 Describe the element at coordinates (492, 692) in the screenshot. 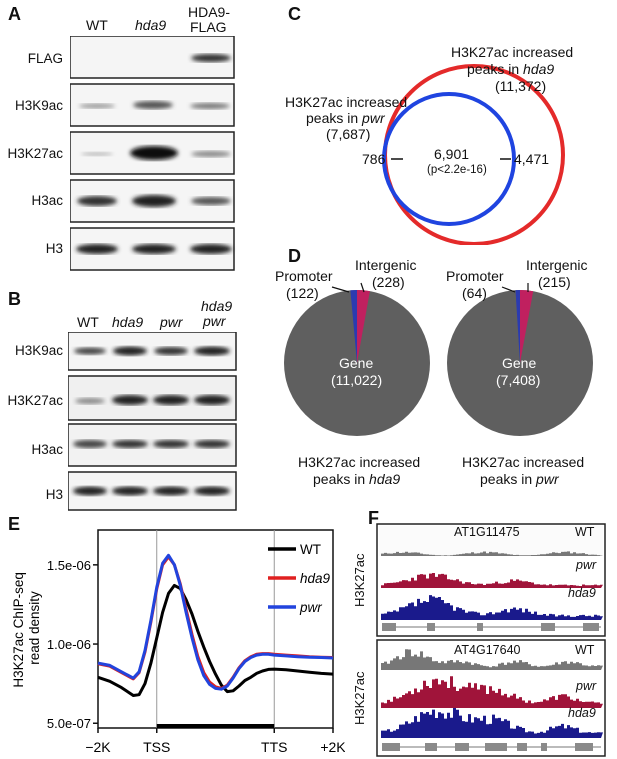

I see `pwr-signal` at that location.